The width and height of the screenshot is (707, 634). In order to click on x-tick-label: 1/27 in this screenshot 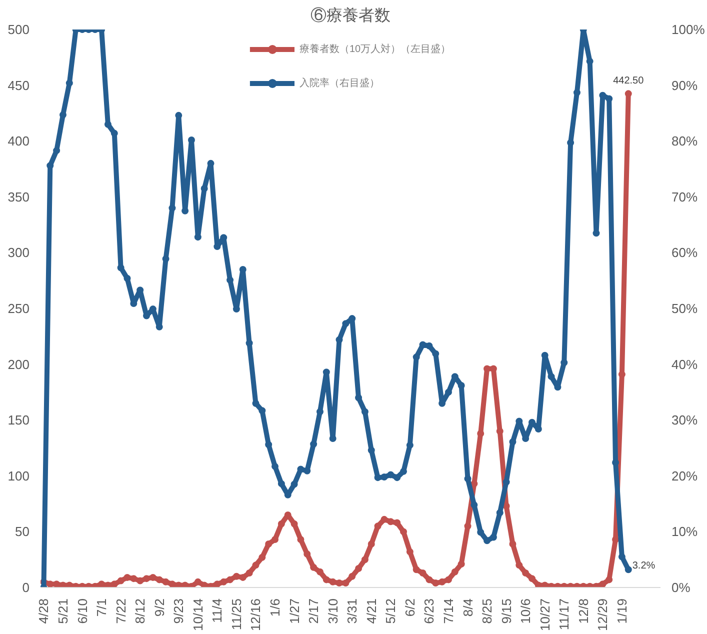, I will do `click(294, 611)`.